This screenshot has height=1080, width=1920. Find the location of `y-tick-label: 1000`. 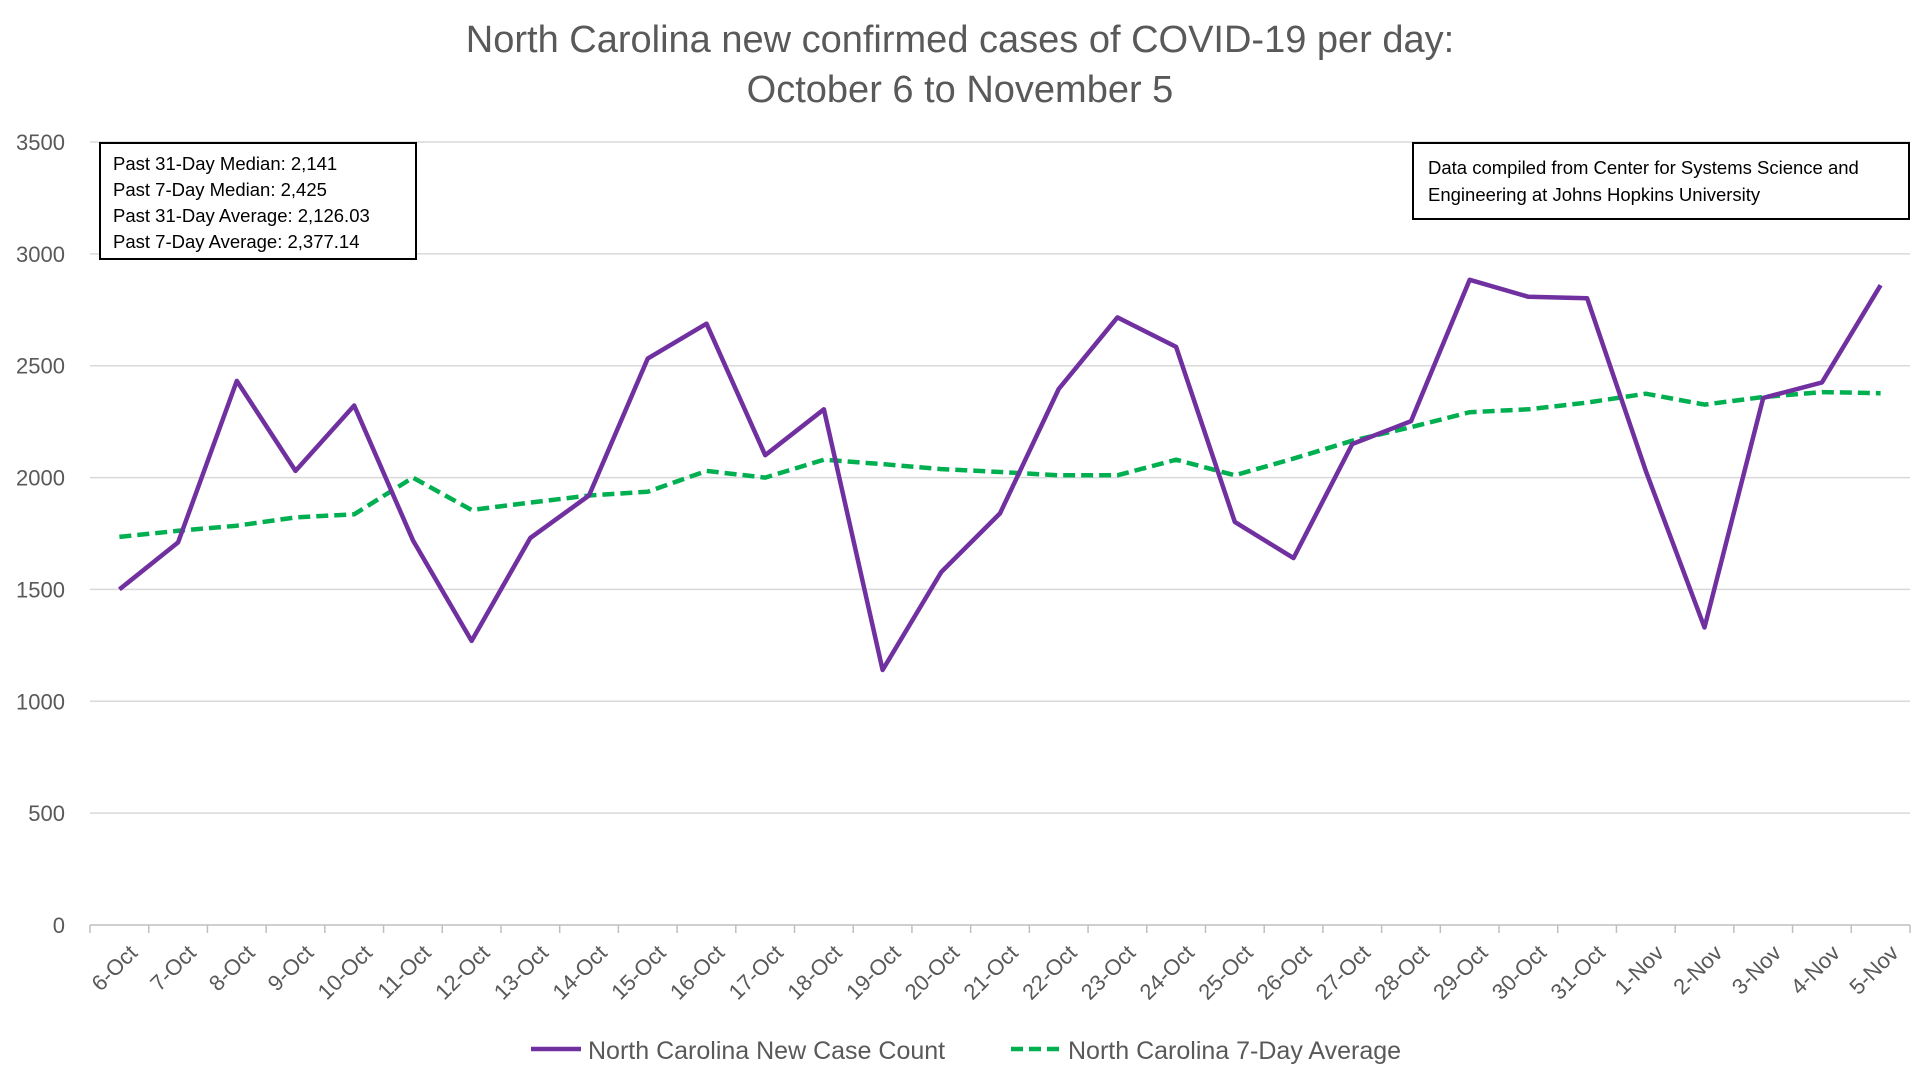

y-tick-label: 1000 is located at coordinates (40, 701).